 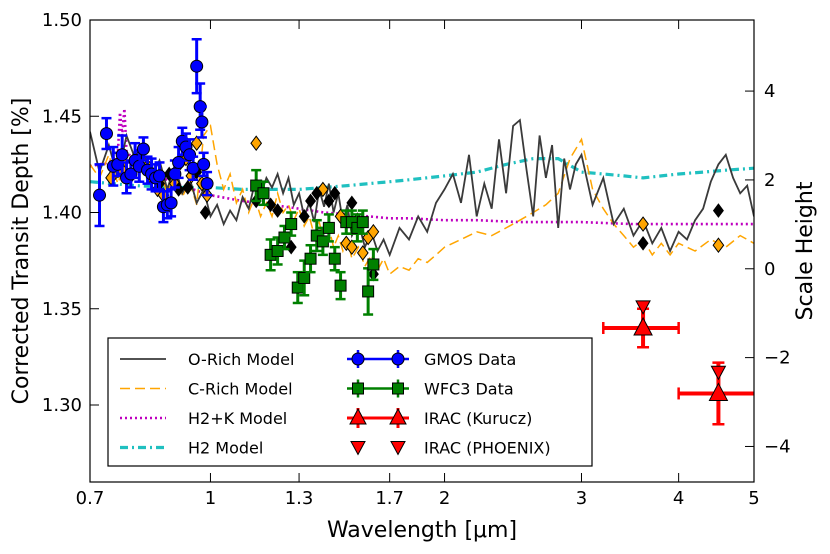 What do you see at coordinates (581, 498) in the screenshot?
I see `x-tick-label: 3` at bounding box center [581, 498].